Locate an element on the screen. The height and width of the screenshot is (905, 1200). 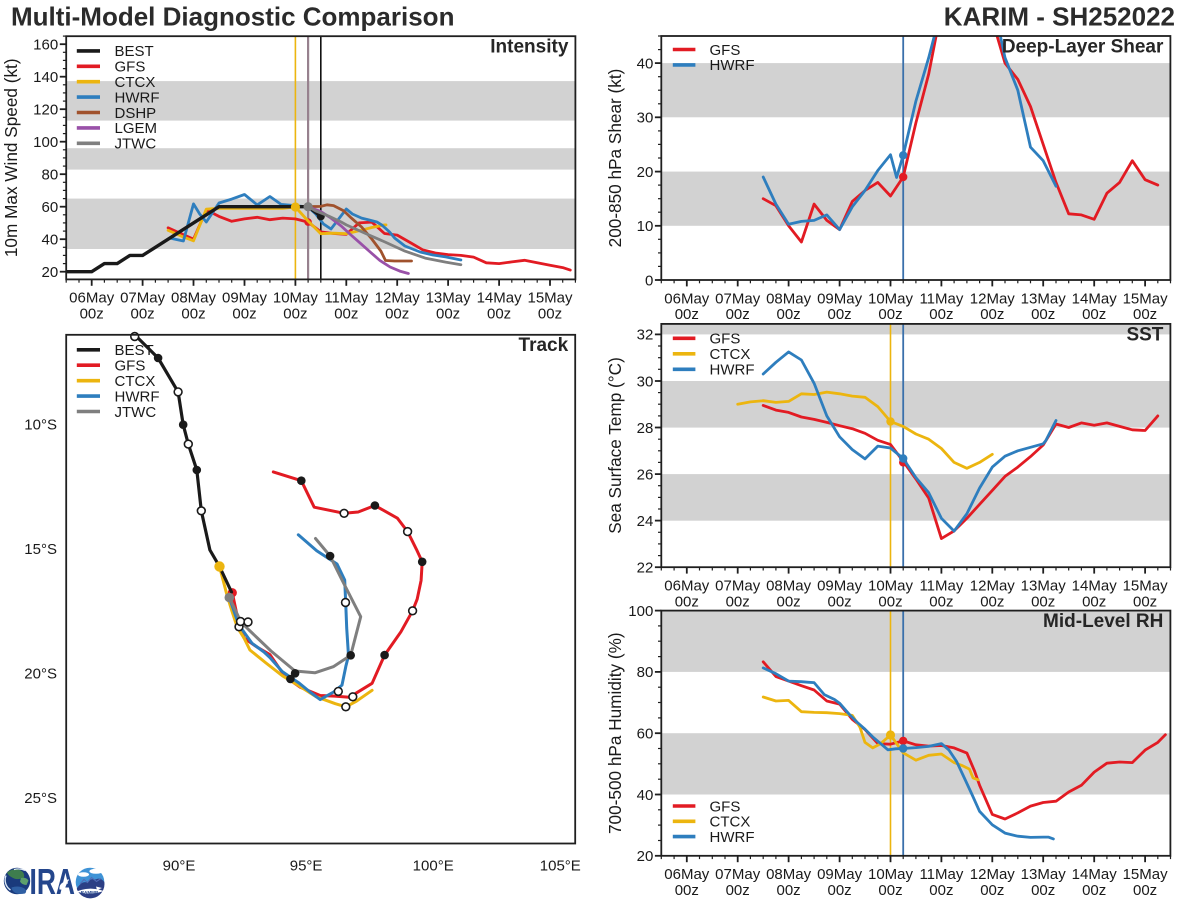
svg-text: 105°E is located at coordinates (560, 866).